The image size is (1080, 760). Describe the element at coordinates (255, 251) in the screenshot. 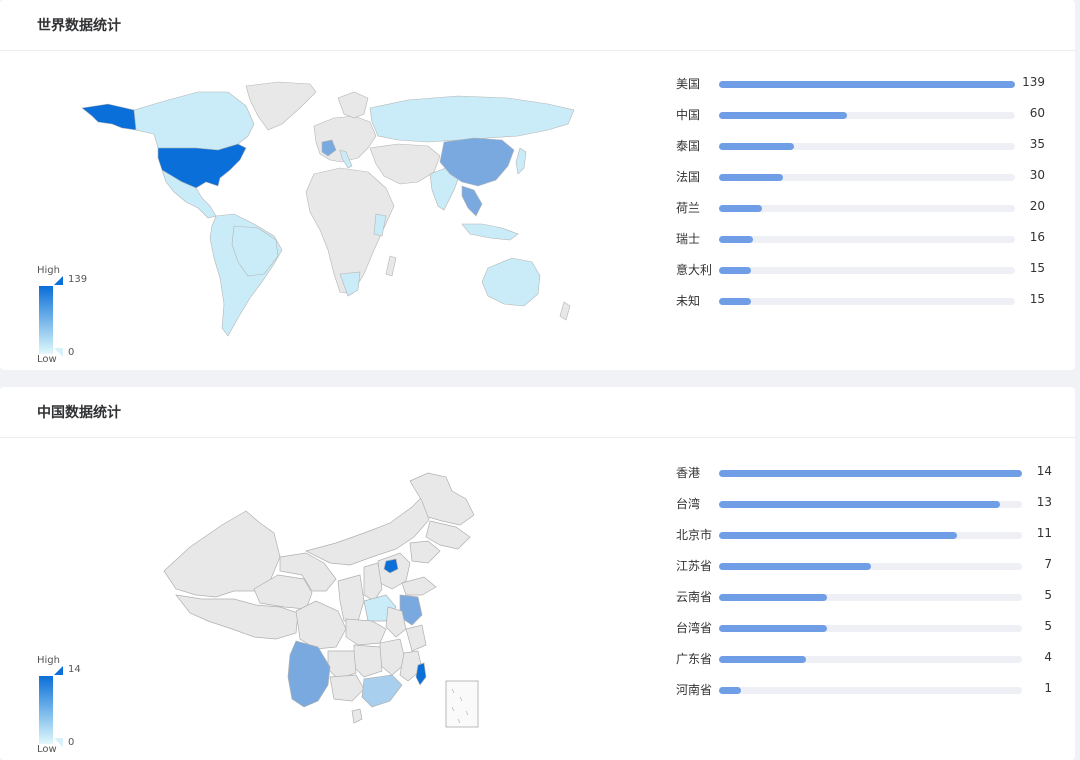

I see `map-region-brazil` at that location.